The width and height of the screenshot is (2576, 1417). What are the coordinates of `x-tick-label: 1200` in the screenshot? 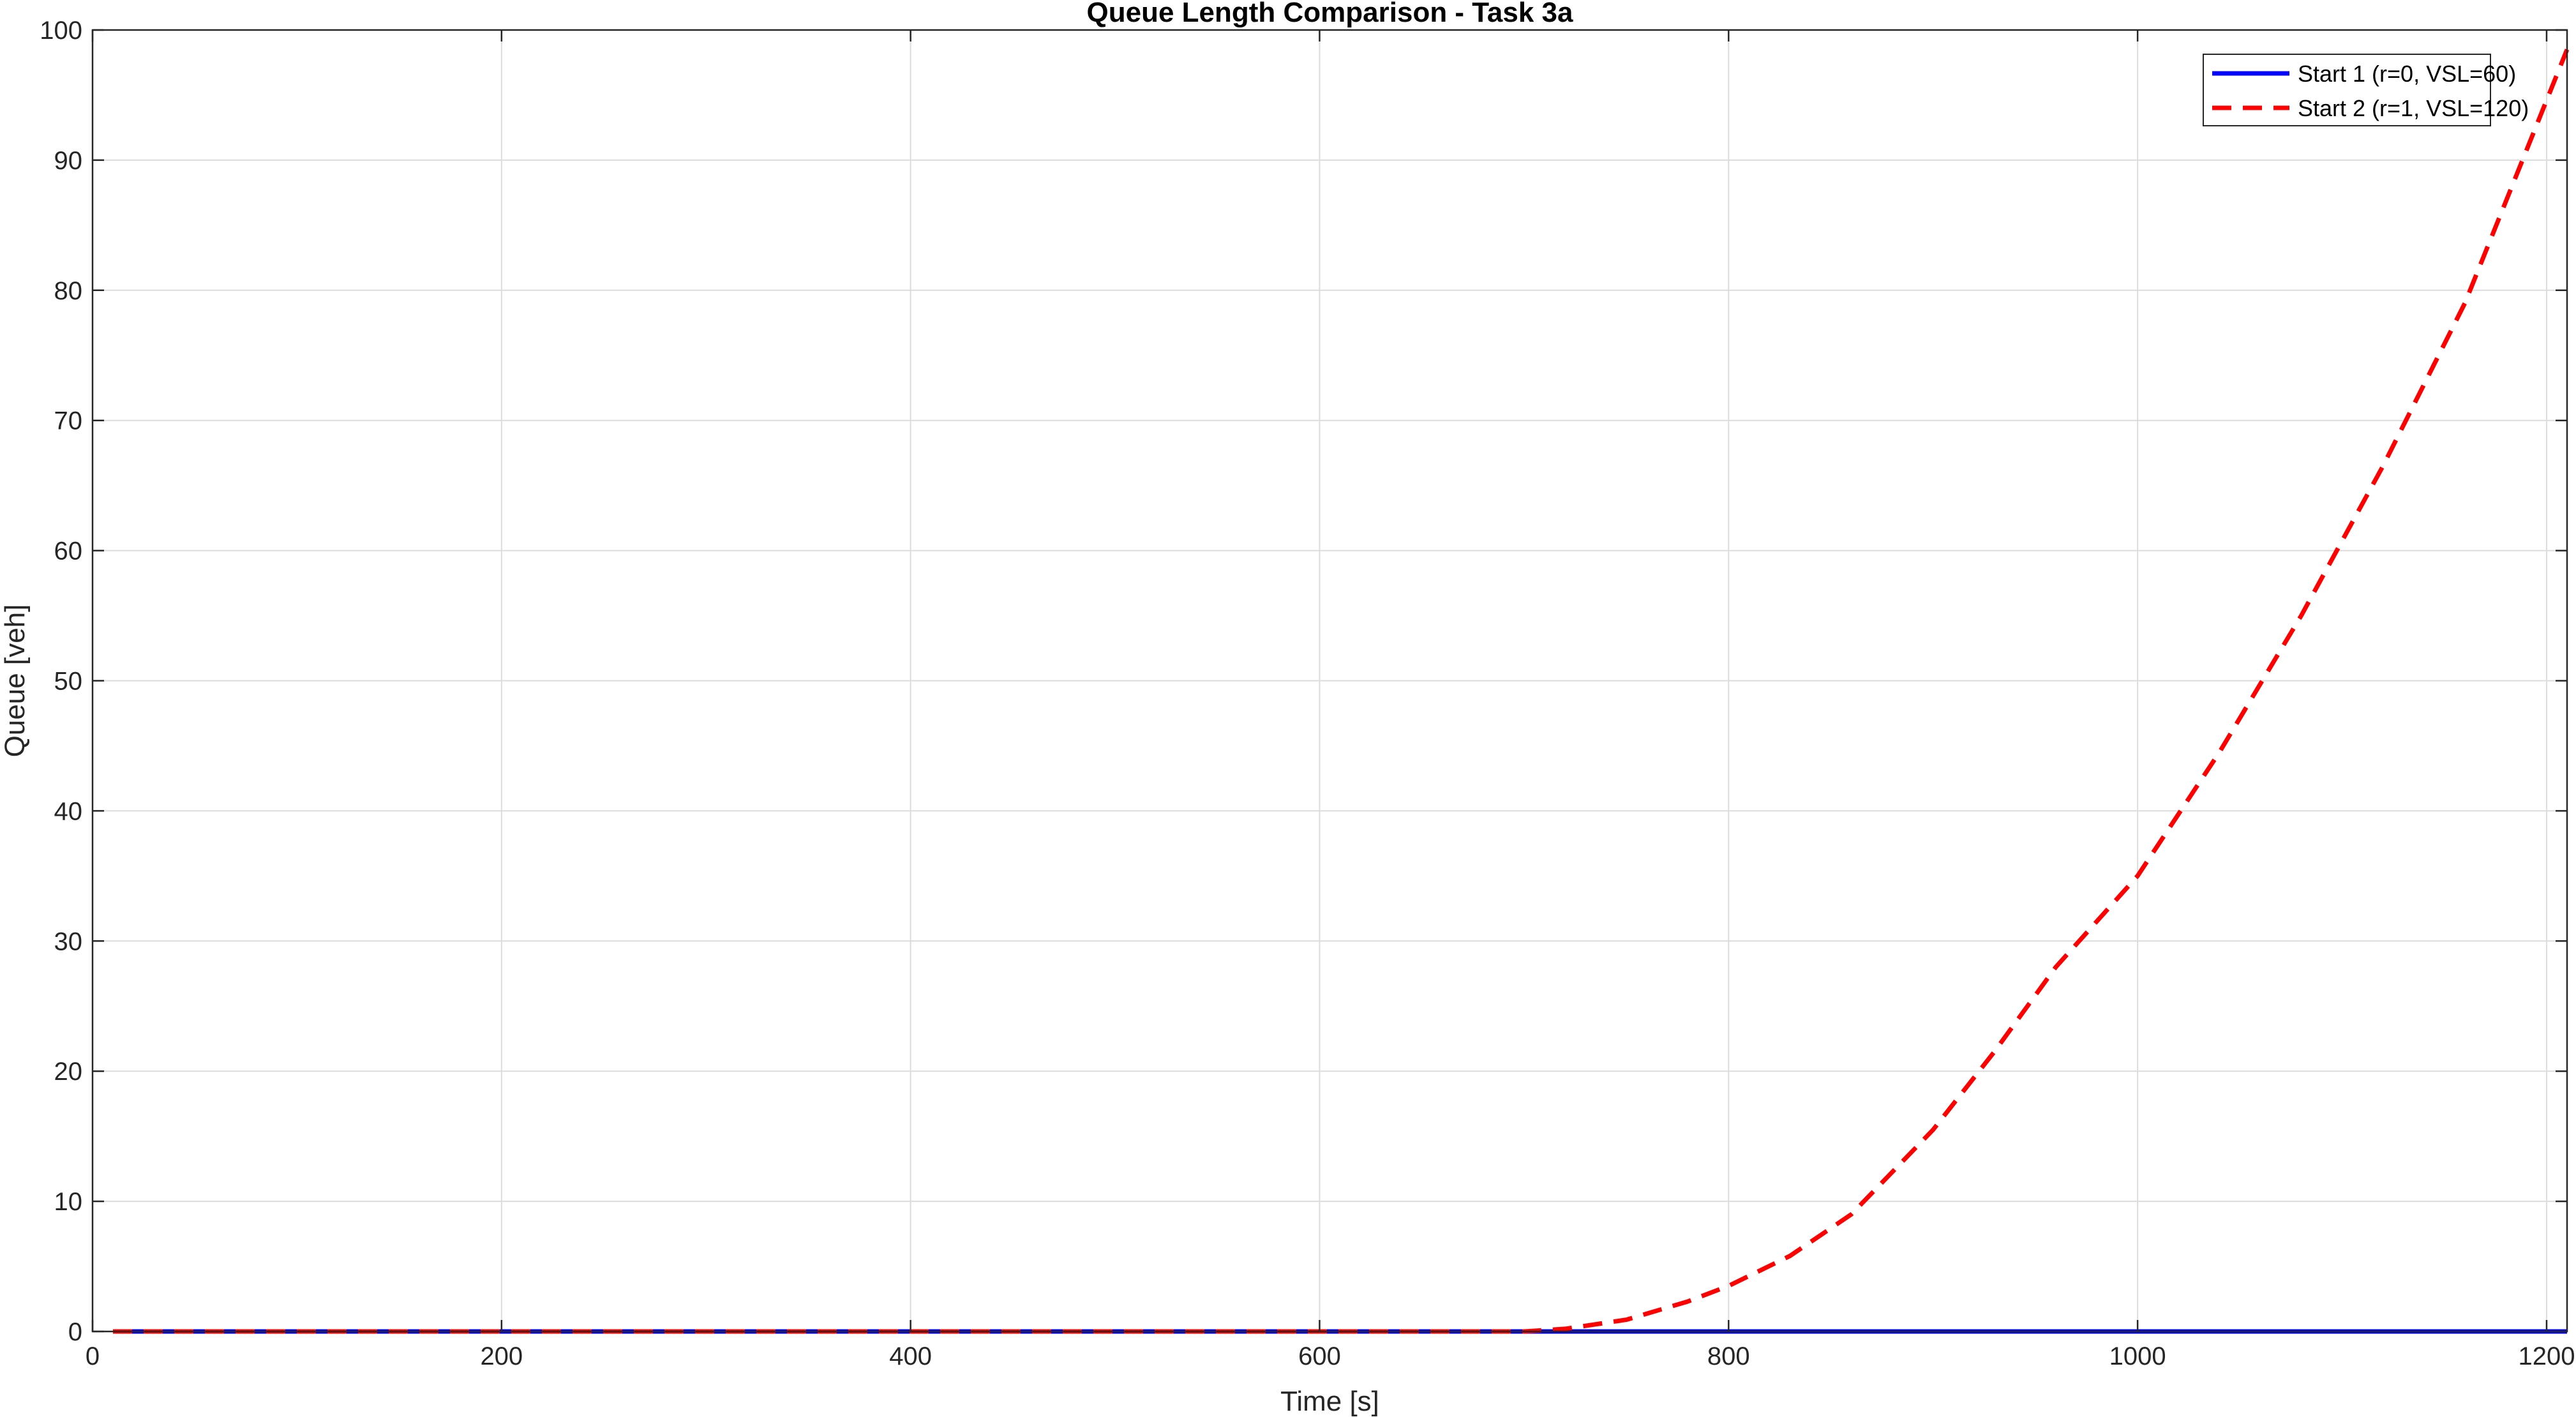 It's located at (2546, 1356).